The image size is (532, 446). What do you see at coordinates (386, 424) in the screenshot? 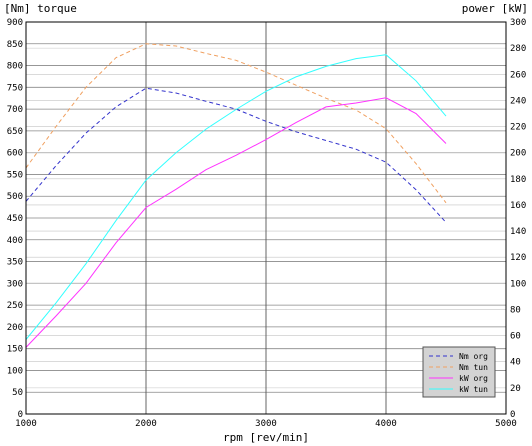
I see `x-tick-label: 4000` at bounding box center [386, 424].